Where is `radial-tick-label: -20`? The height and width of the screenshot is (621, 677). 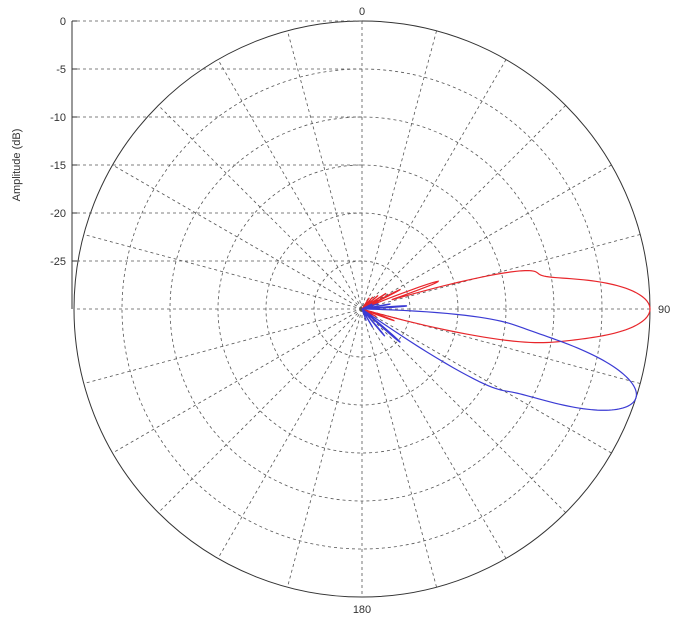
radial-tick-label: -20 is located at coordinates (58, 214).